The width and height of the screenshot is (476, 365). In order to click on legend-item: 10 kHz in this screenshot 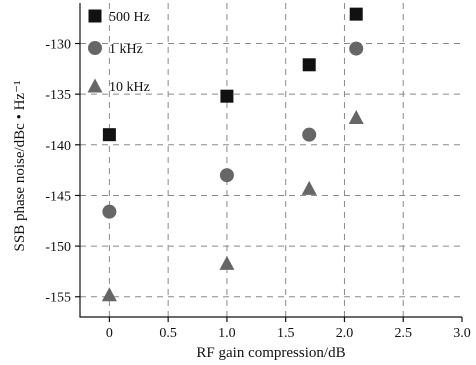, I will do `click(118, 86)`.